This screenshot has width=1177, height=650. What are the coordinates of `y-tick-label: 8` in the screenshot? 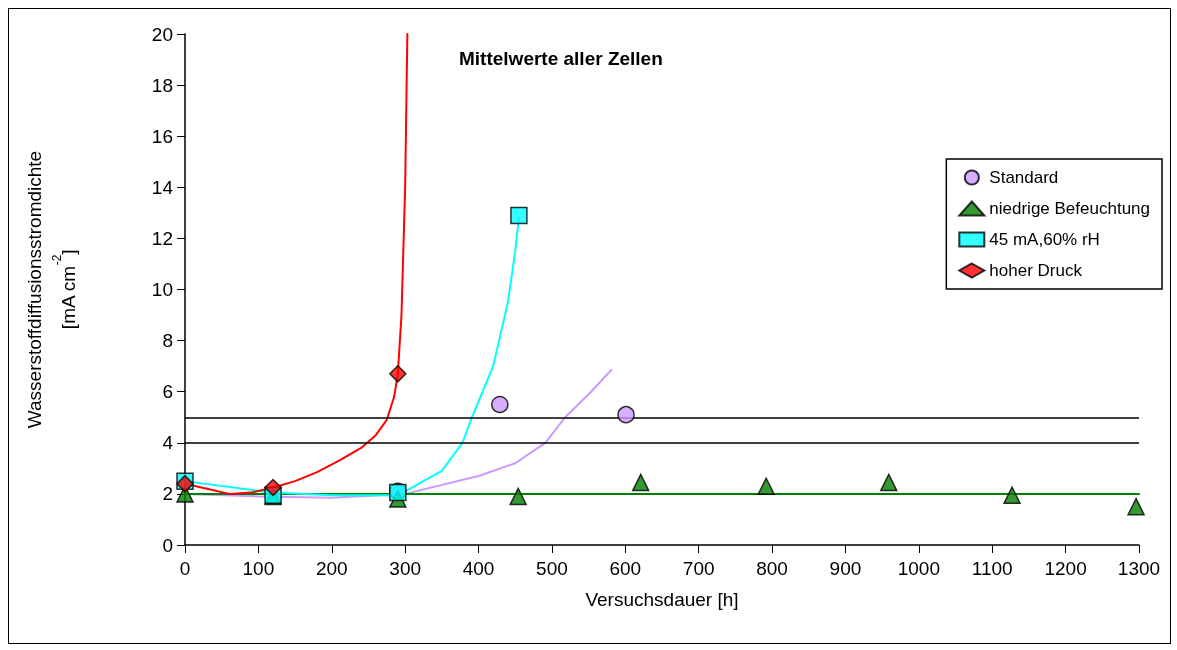 It's located at (167, 341).